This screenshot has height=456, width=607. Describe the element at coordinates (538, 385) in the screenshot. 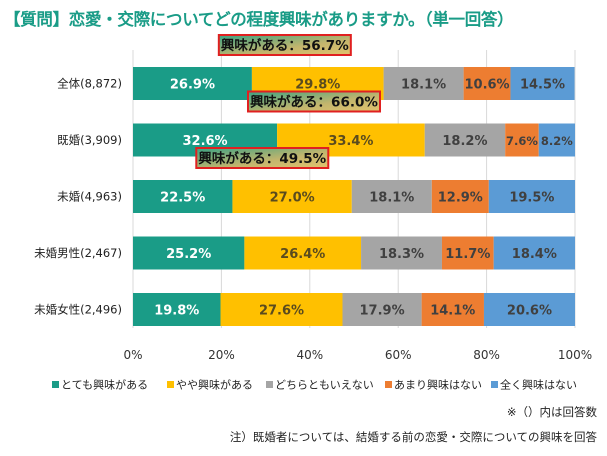

I see `legend-label: 全く興味はない` at that location.